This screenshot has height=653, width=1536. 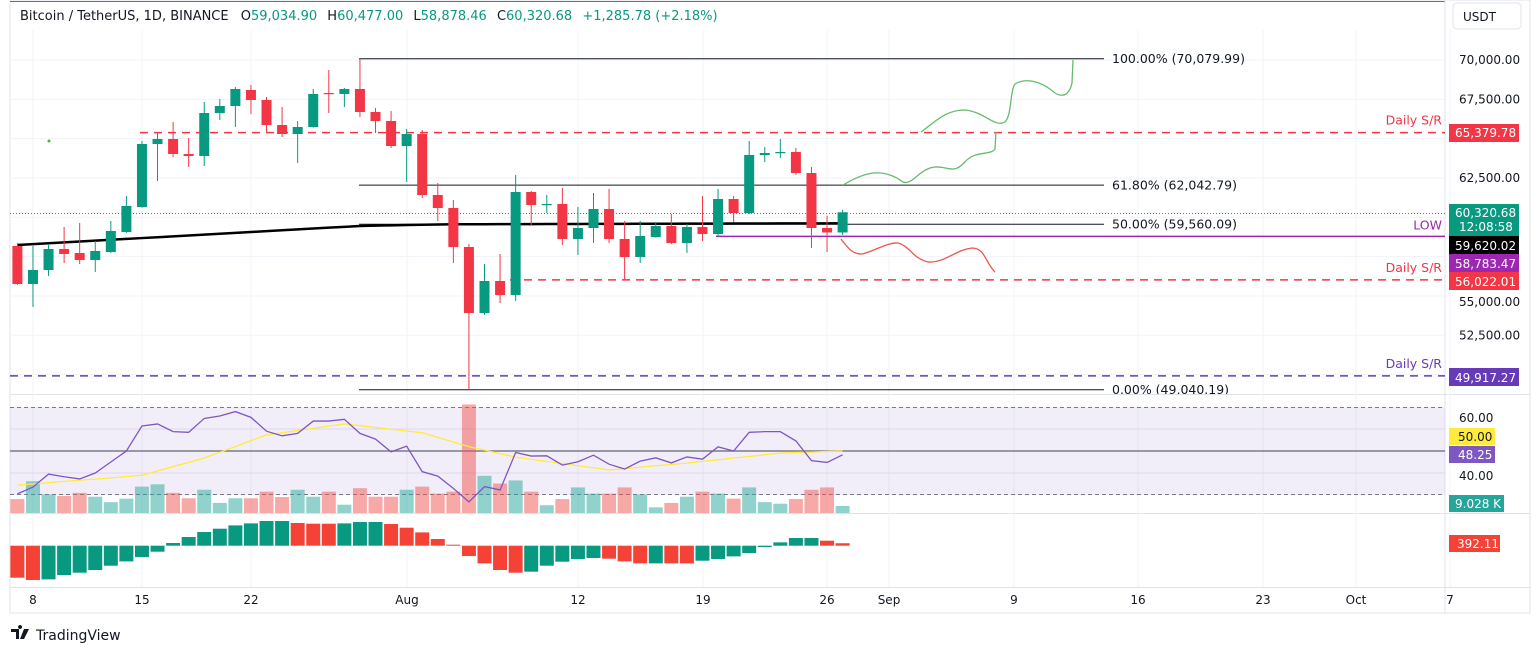 I want to click on currency-button: USDT, so click(x=1487, y=16).